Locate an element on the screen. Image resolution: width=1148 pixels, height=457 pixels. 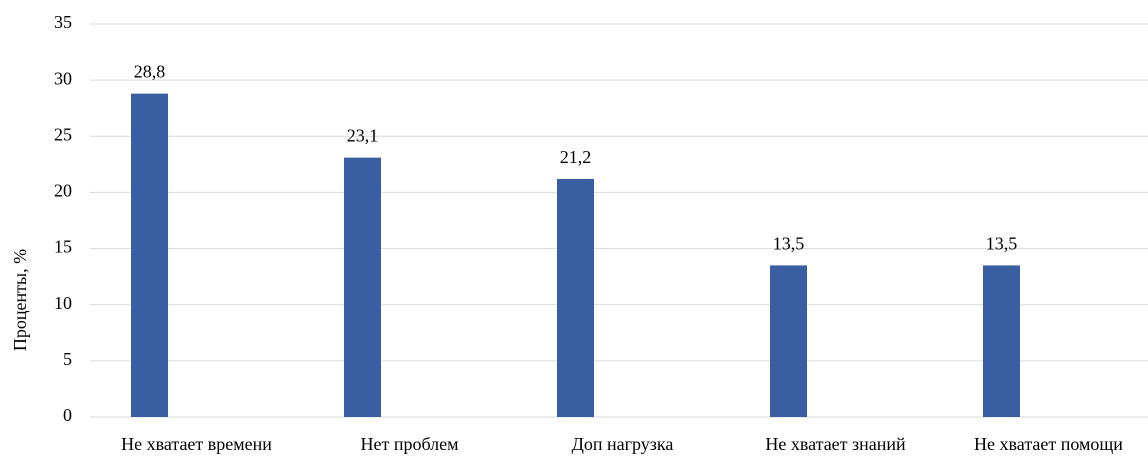
x-tick-label: Не хватает помощи is located at coordinates (1048, 444).